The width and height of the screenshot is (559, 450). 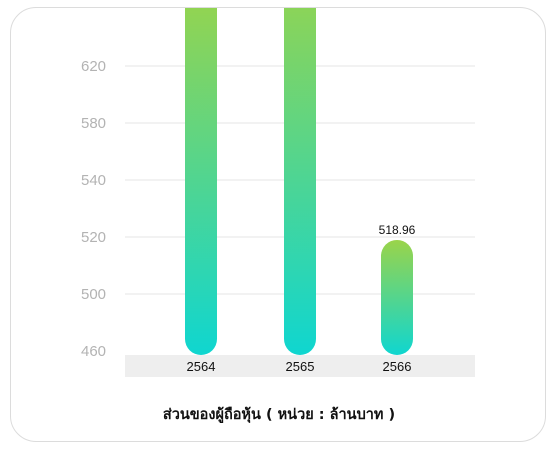 What do you see at coordinates (397, 366) in the screenshot?
I see `x-tick-label: 2566` at bounding box center [397, 366].